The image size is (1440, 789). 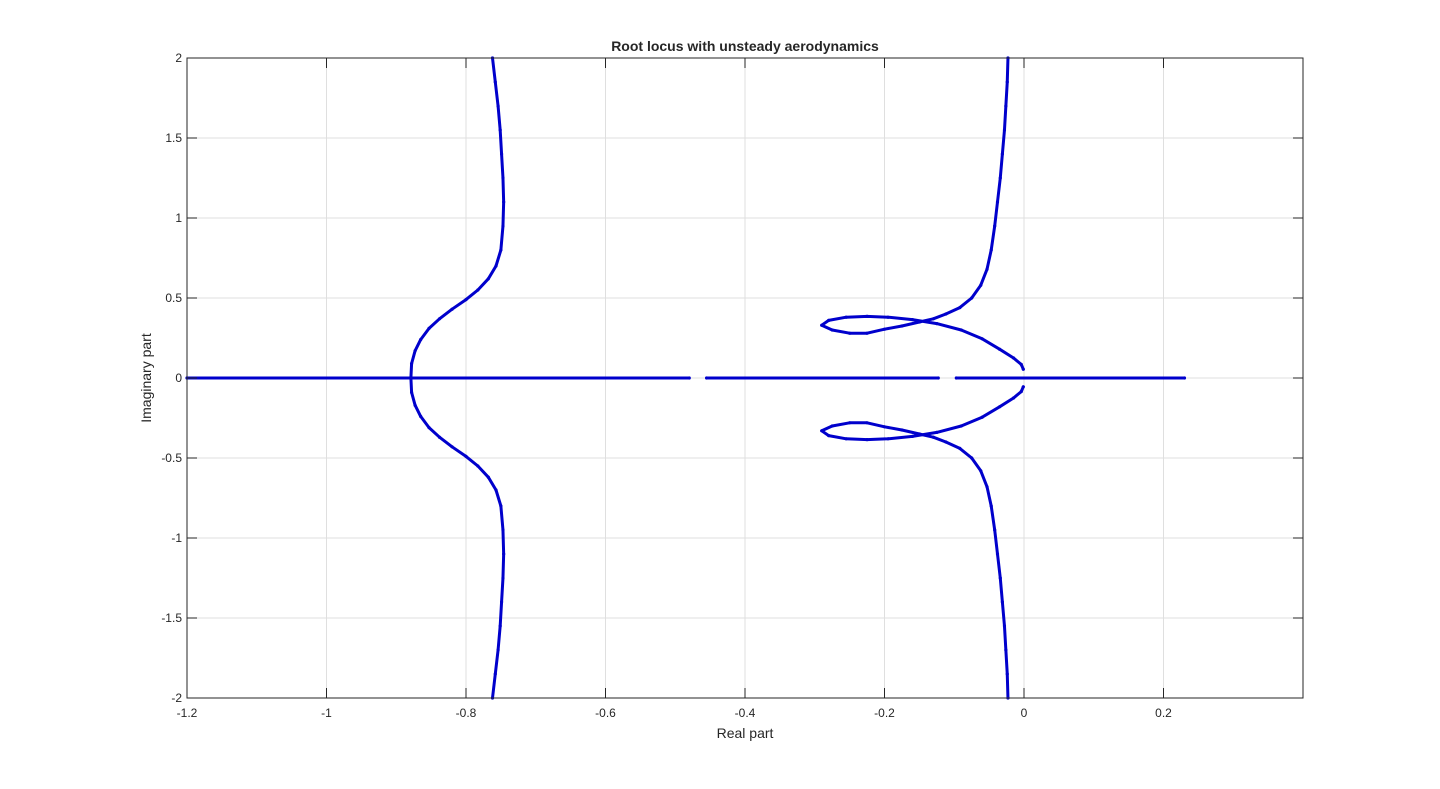 What do you see at coordinates (745, 46) in the screenshot?
I see `chart-title: Root locus with unsteady aerodynamics` at bounding box center [745, 46].